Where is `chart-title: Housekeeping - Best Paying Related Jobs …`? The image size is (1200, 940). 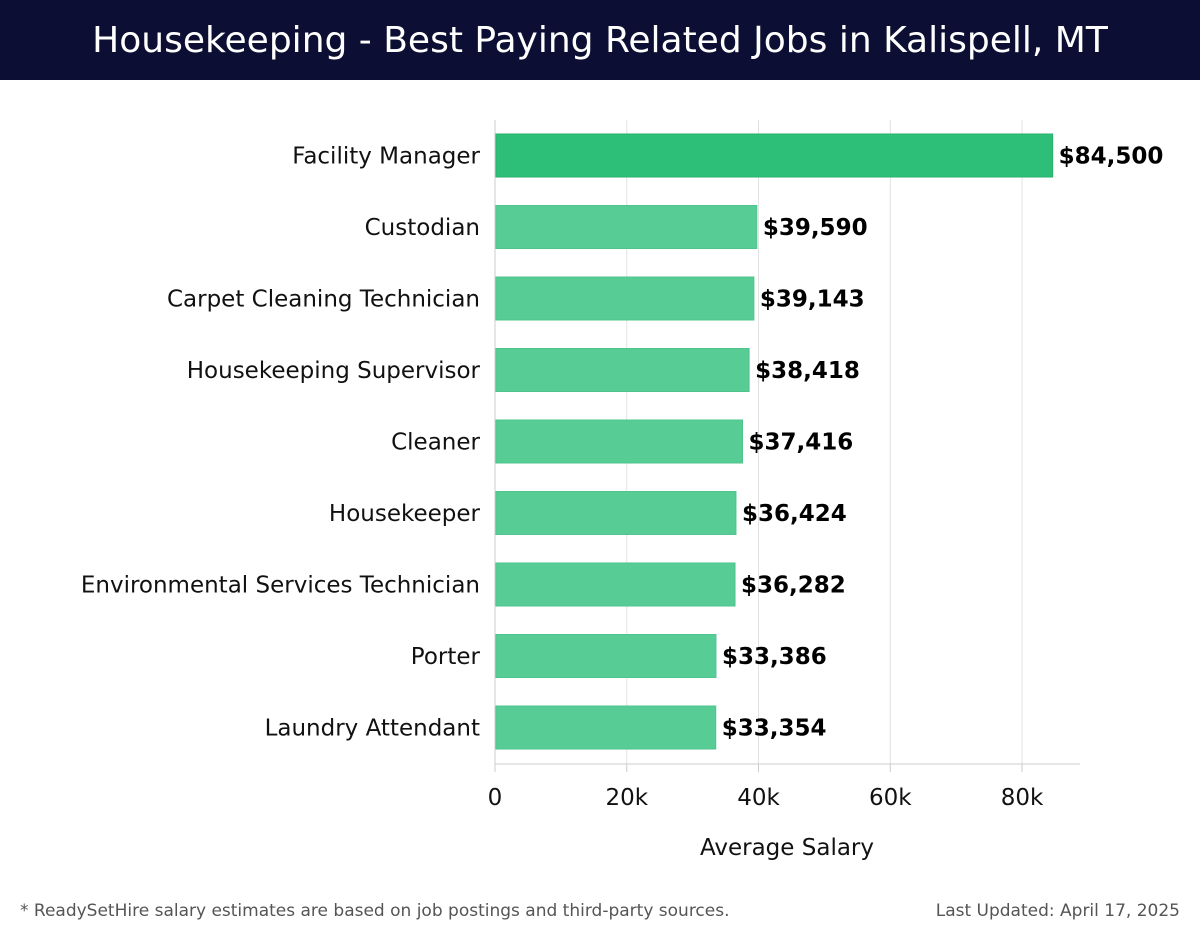 chart-title: Housekeeping - Best Paying Related Jobs … is located at coordinates (600, 40).